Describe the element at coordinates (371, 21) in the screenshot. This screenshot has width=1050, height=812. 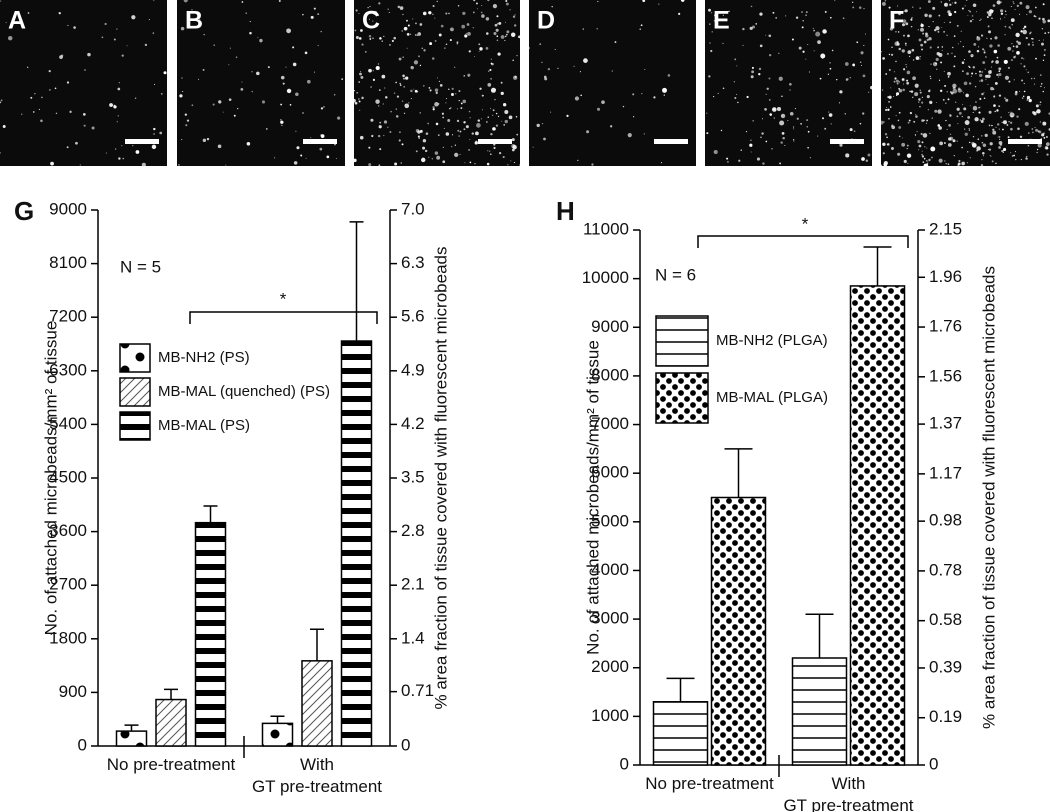
I see `panel-label: C` at that location.